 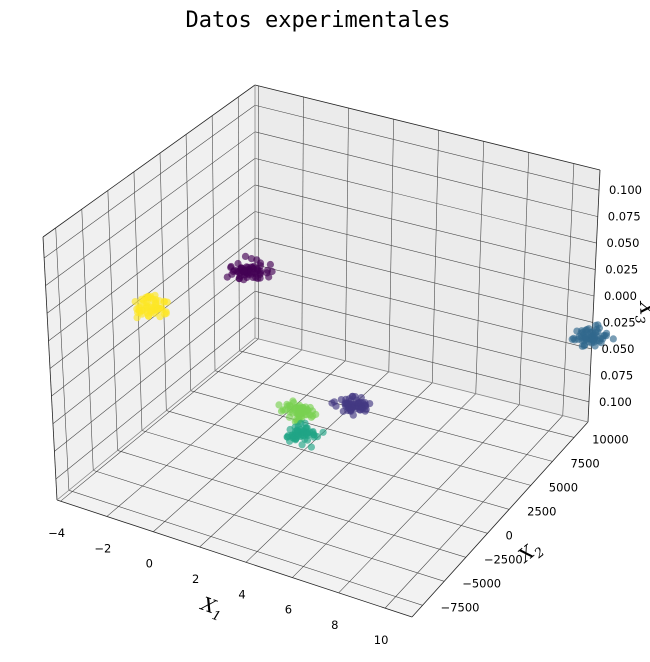 What do you see at coordinates (610, 439) in the screenshot?
I see `y-tick-label: 10000` at bounding box center [610, 439].